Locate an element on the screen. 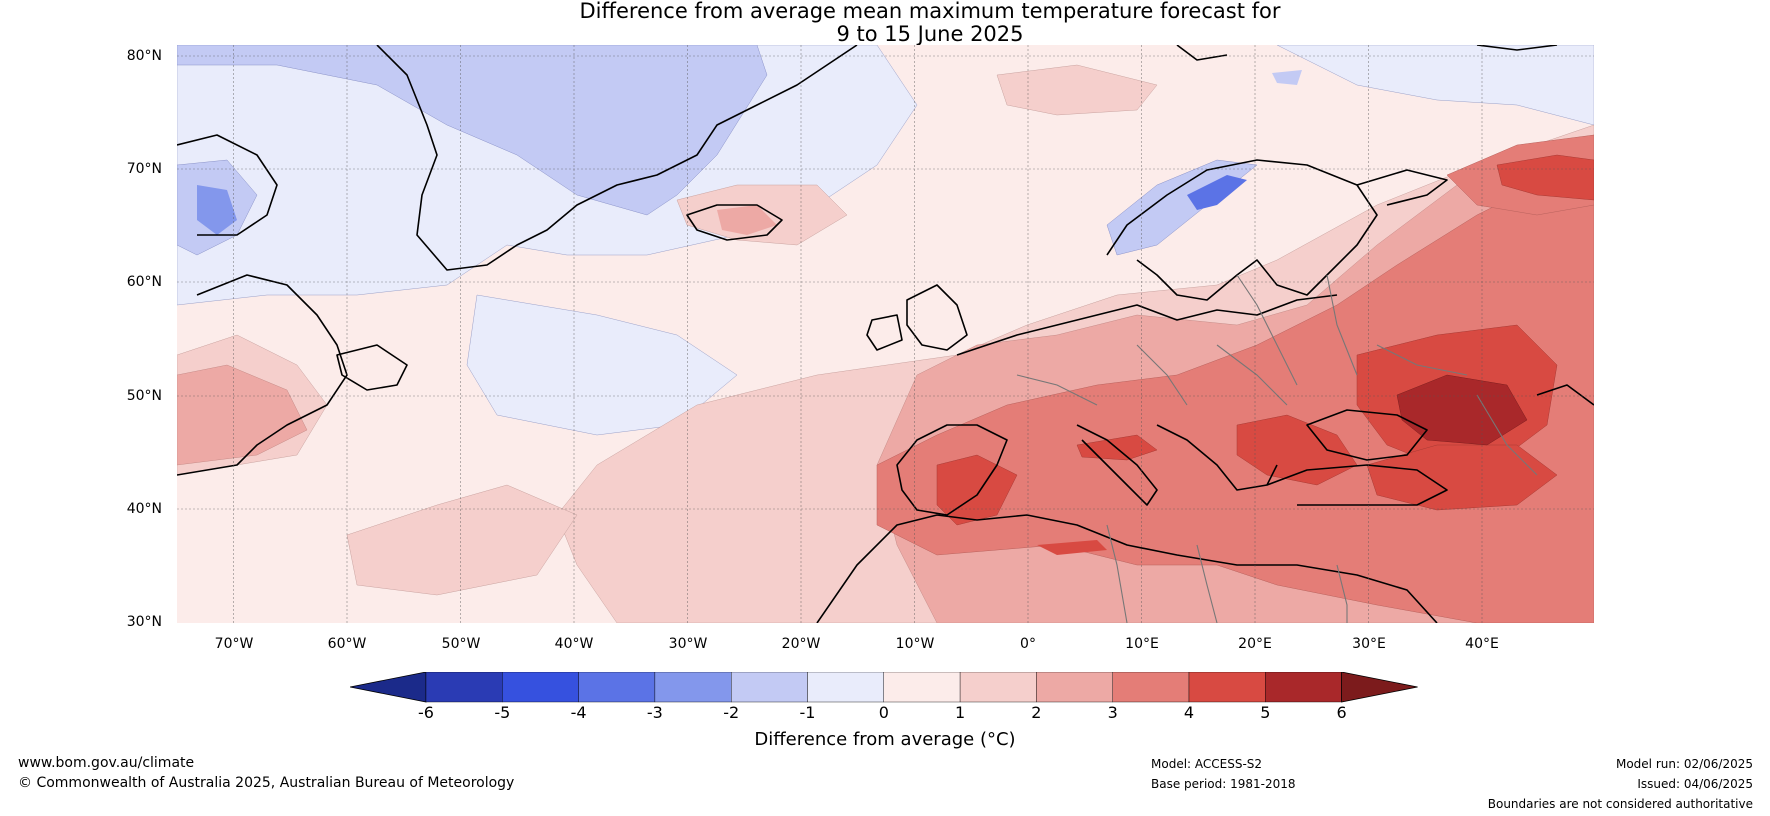 The width and height of the screenshot is (1770, 816). colorbar-tick-label: 6 is located at coordinates (1341, 712).